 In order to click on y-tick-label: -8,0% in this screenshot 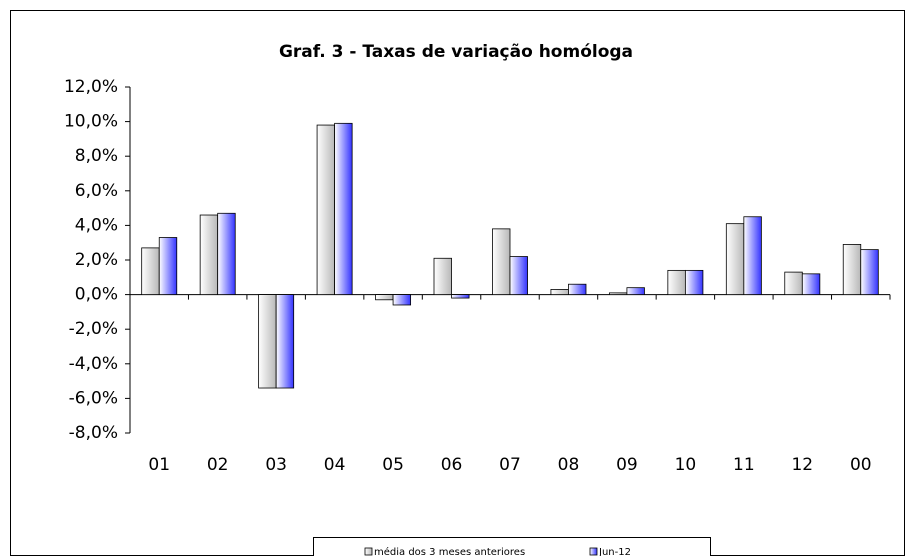, I will do `click(93, 433)`.